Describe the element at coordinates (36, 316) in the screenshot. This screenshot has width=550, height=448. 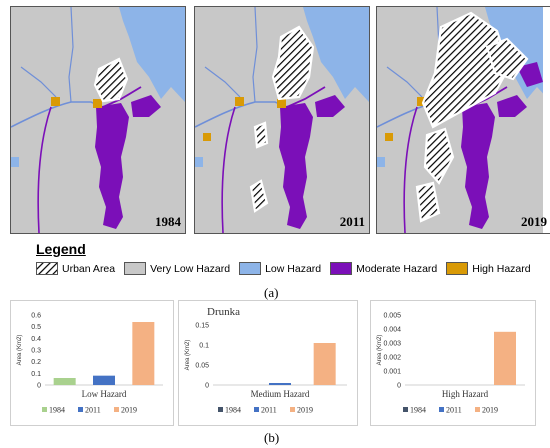
I see `y-tick-label: 0.6` at that location.